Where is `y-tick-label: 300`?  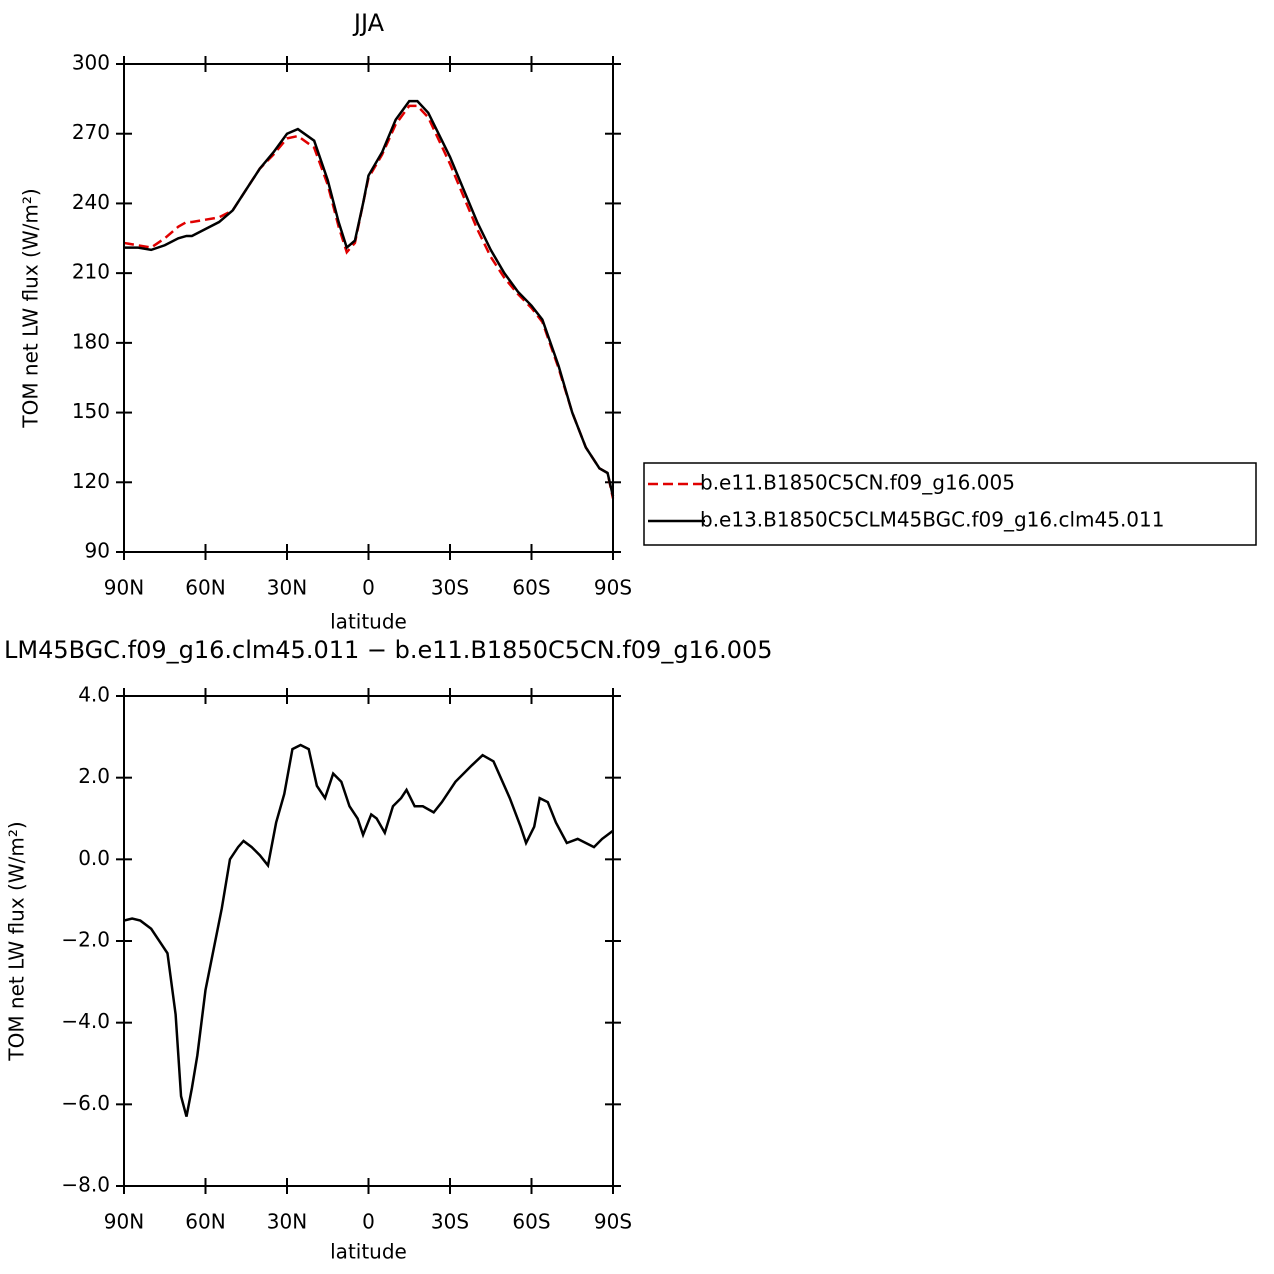 y-tick-label: 300 is located at coordinates (91, 63).